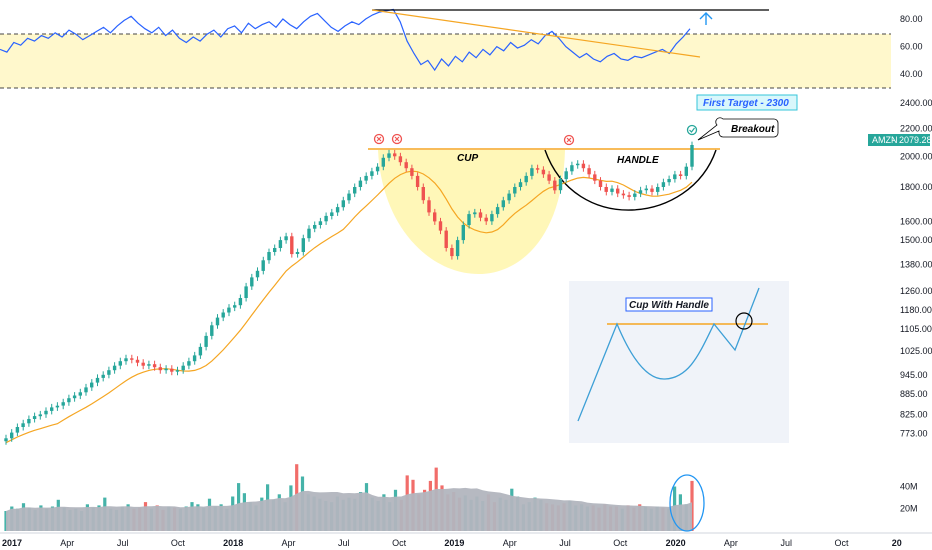 The image size is (932, 550). Describe the element at coordinates (349, 509) in the screenshot. I see `volume-average-area` at that location.